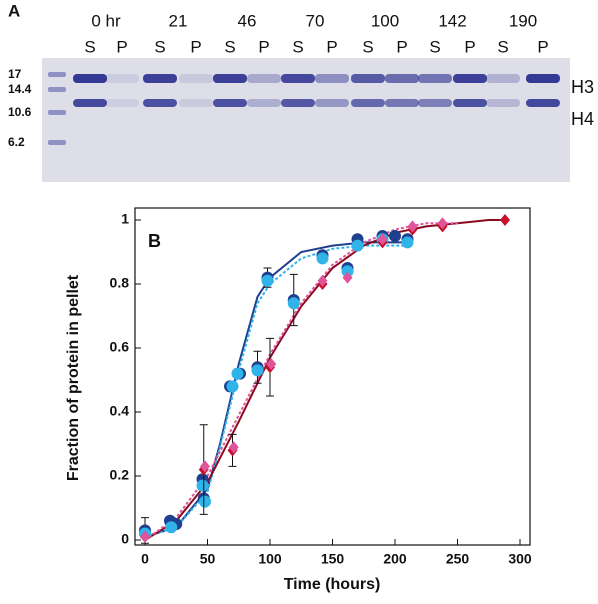 This screenshot has height=604, width=598. I want to click on y-tick-label: 0, so click(125, 539).